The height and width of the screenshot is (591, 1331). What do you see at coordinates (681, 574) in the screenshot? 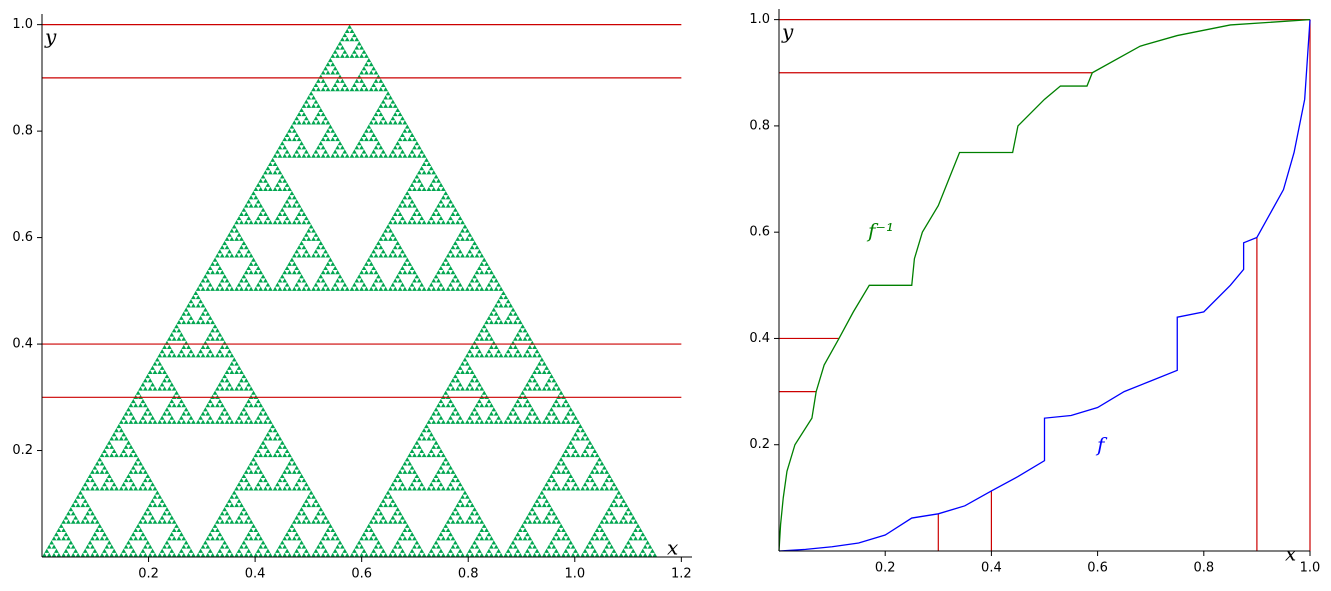
I see `x-tick-label: 1.2` at bounding box center [681, 574].